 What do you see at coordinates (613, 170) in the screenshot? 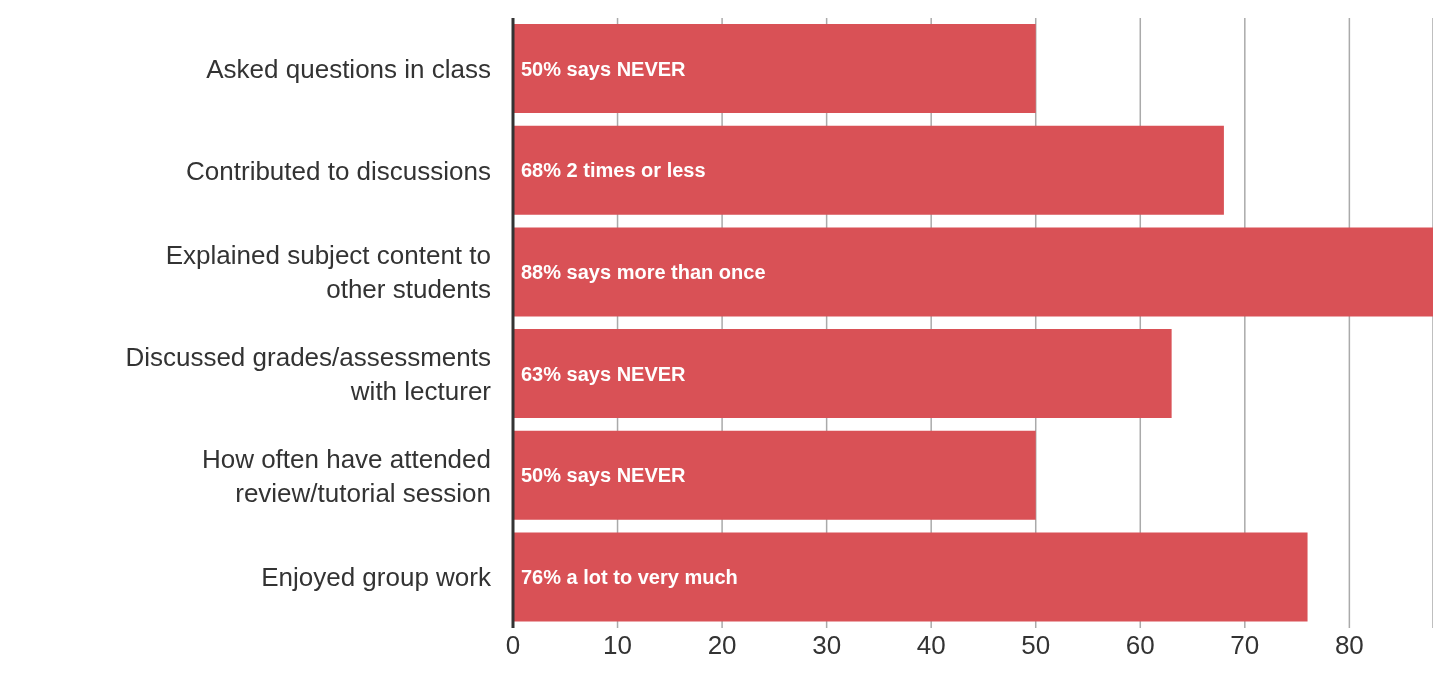
I see `data-label: 68% 2 times or less` at bounding box center [613, 170].